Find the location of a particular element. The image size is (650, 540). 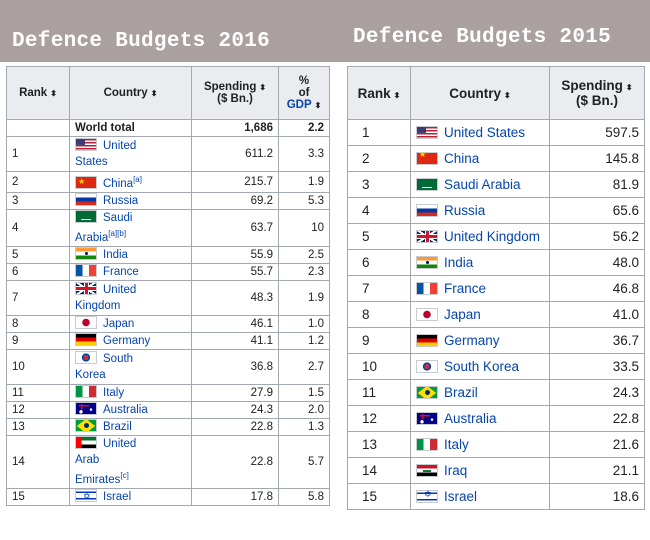

gdp-cell: 1.2 is located at coordinates (304, 340).